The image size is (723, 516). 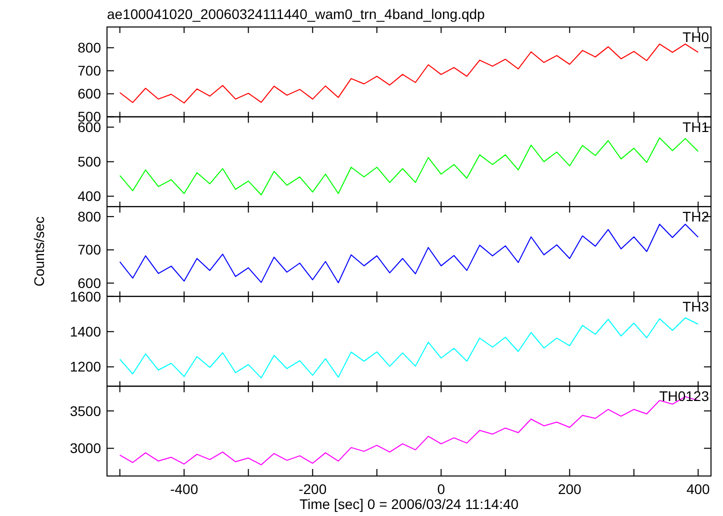 I want to click on y-tick-label: 500, so click(x=90, y=162).